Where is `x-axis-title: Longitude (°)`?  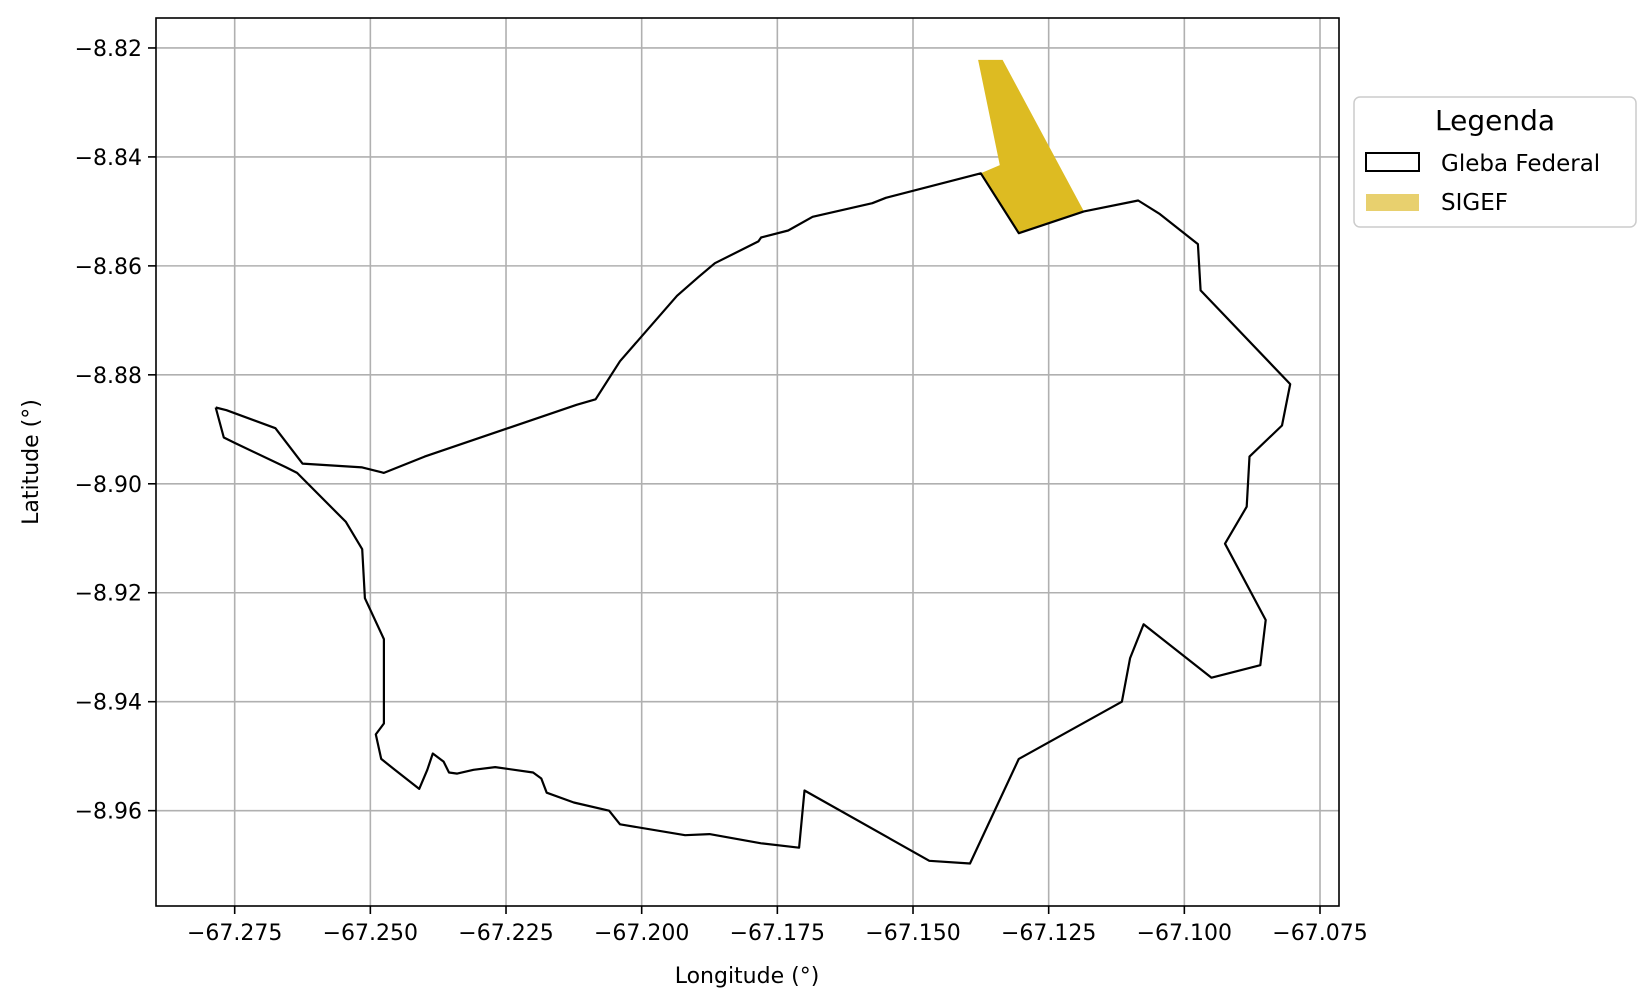 x-axis-title: Longitude (°) is located at coordinates (747, 976).